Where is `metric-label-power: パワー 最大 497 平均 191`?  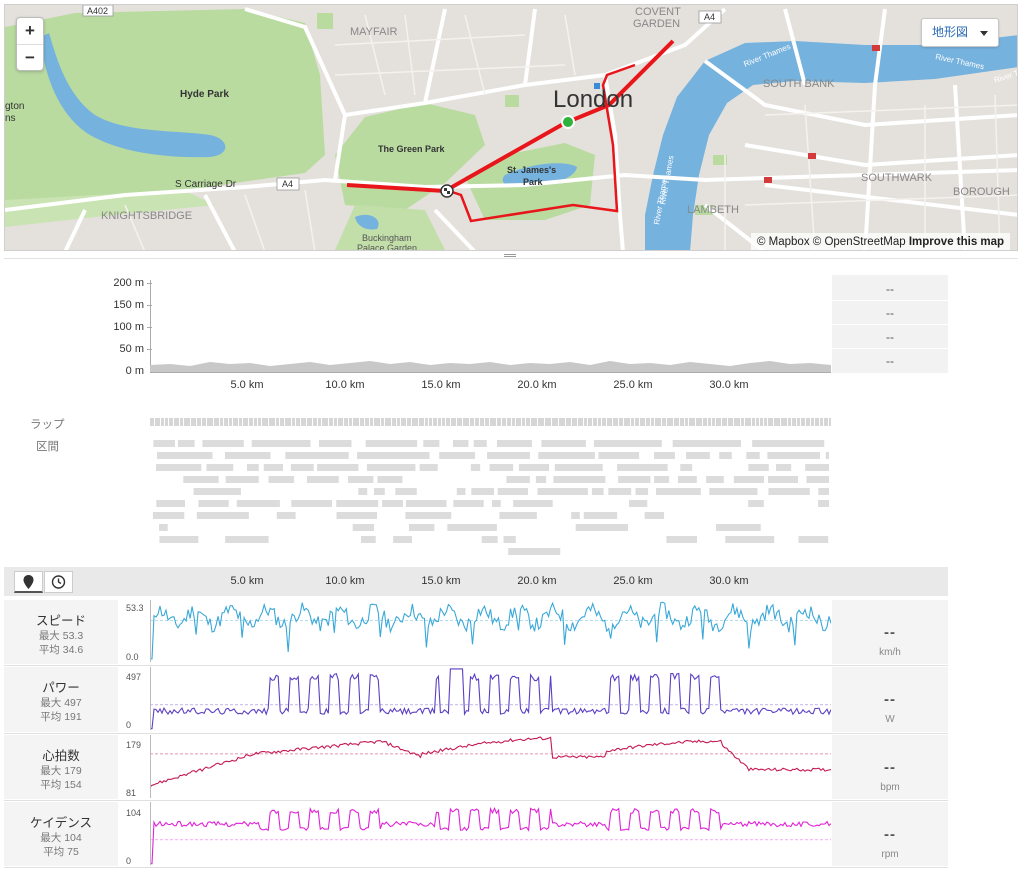 metric-label-power: パワー 最大 497 平均 191 is located at coordinates (61, 699).